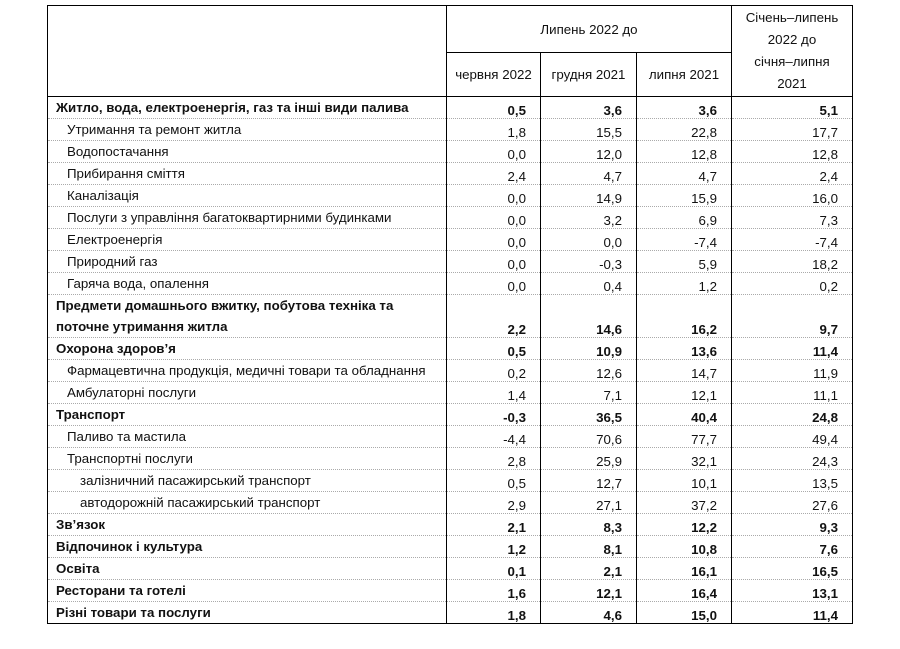  I want to click on row-label: Водопостачання, so click(247, 151).